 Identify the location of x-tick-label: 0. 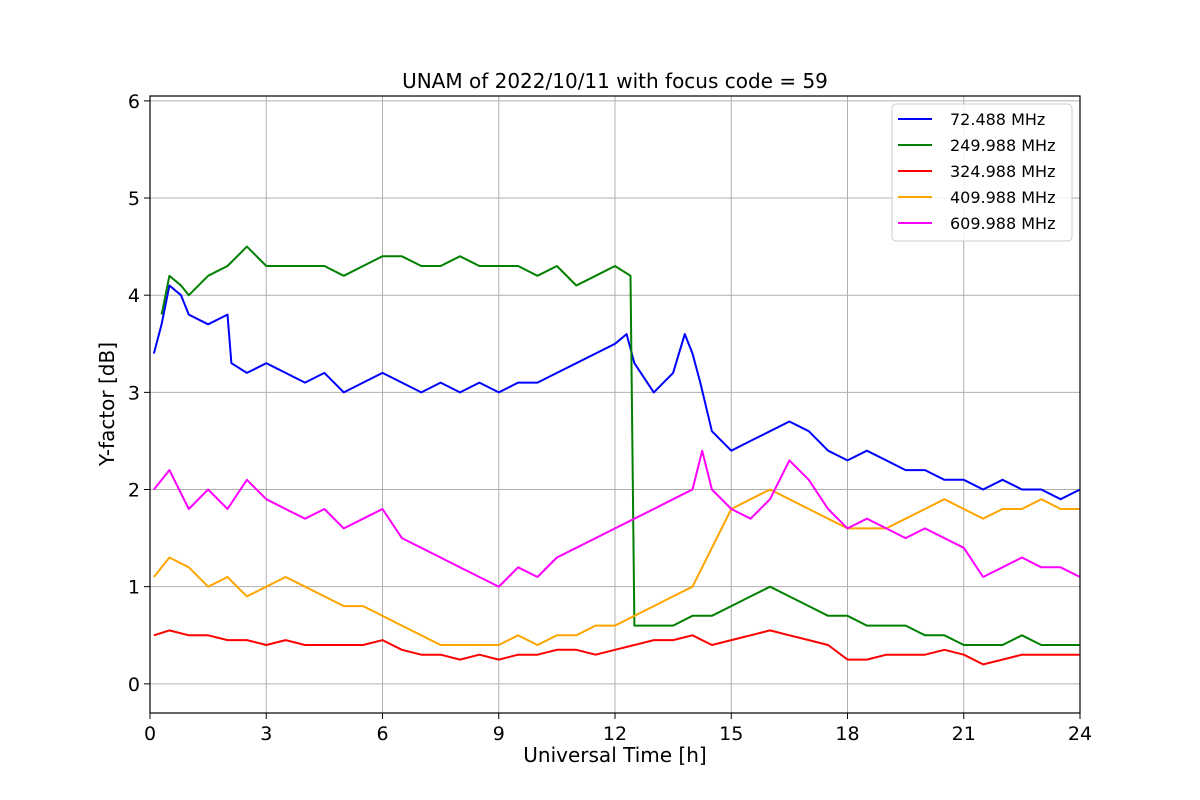
(150, 734).